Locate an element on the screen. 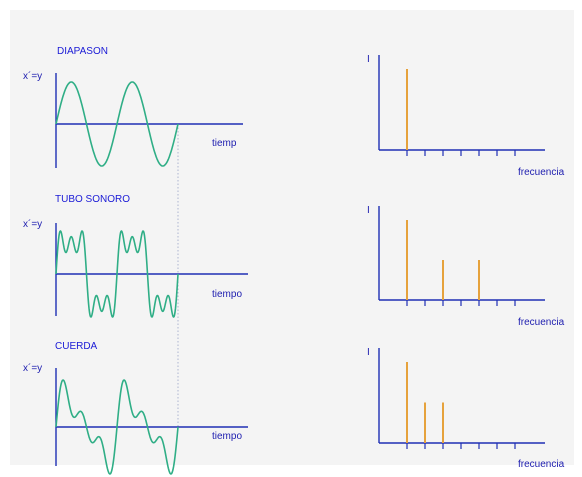  tubo-sonoro-y-label: x´=y is located at coordinates (33, 224).